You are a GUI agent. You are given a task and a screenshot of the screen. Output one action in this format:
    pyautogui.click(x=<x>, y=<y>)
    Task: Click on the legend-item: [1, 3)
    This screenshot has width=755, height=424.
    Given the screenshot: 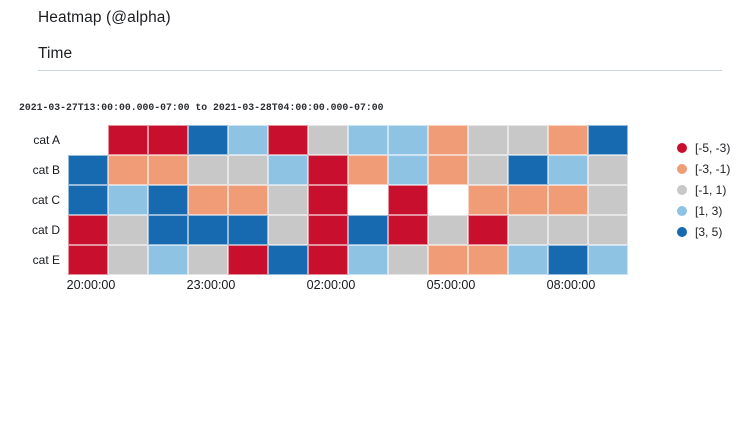 What is the action you would take?
    pyautogui.click(x=703, y=211)
    